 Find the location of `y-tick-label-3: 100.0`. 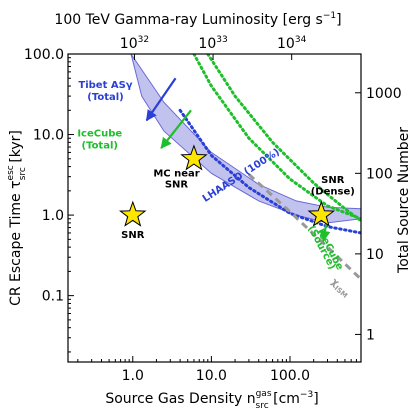

y-tick-label-3: 100.0 is located at coordinates (44, 55).